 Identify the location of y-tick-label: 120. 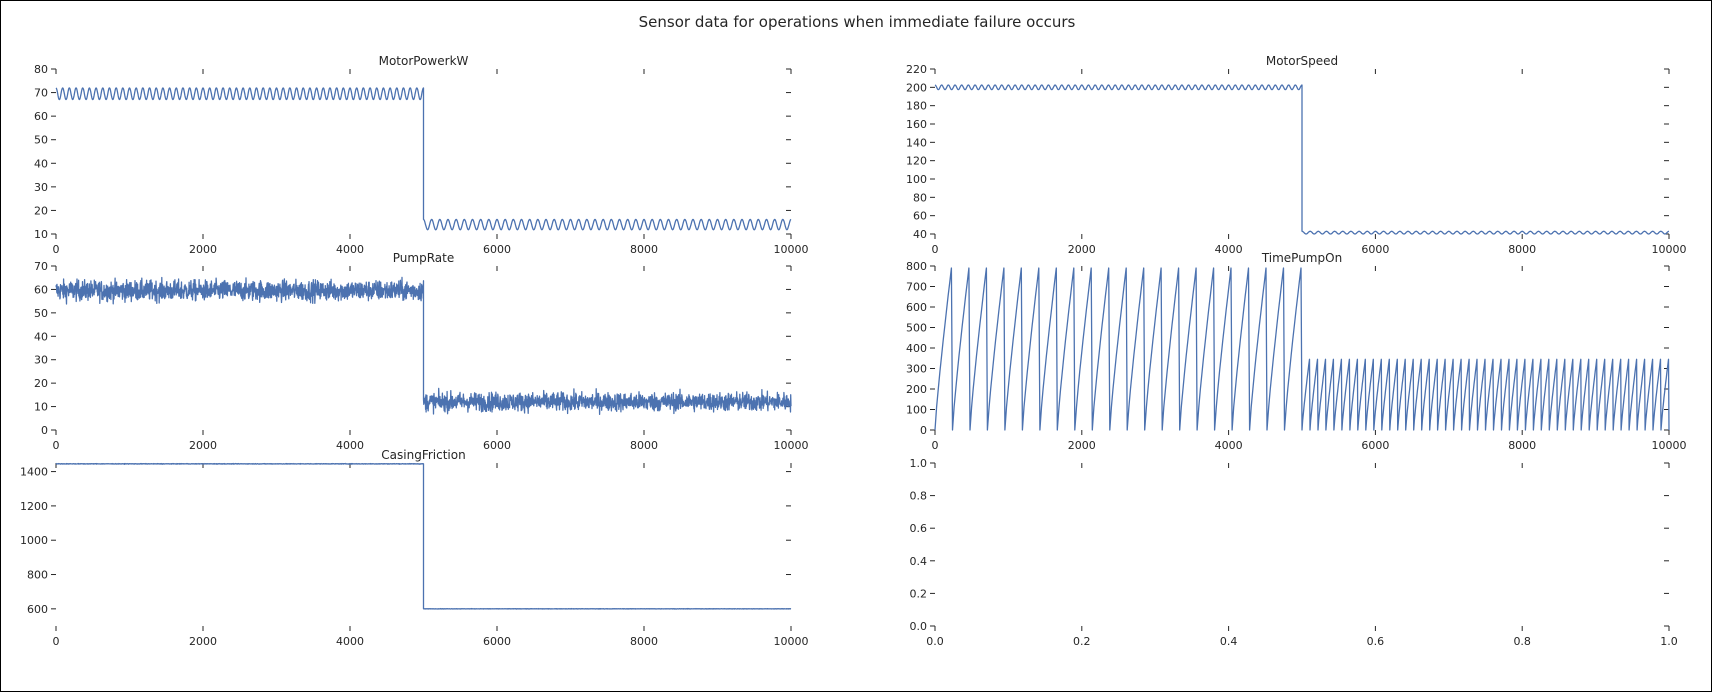
(916, 161).